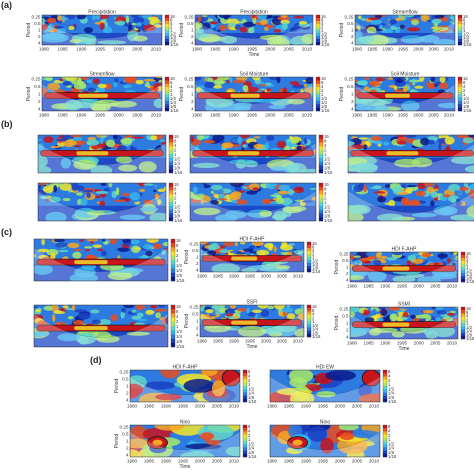 The image size is (474, 470). Describe the element at coordinates (7, 124) in the screenshot. I see `section-label-b: (b)` at that location.